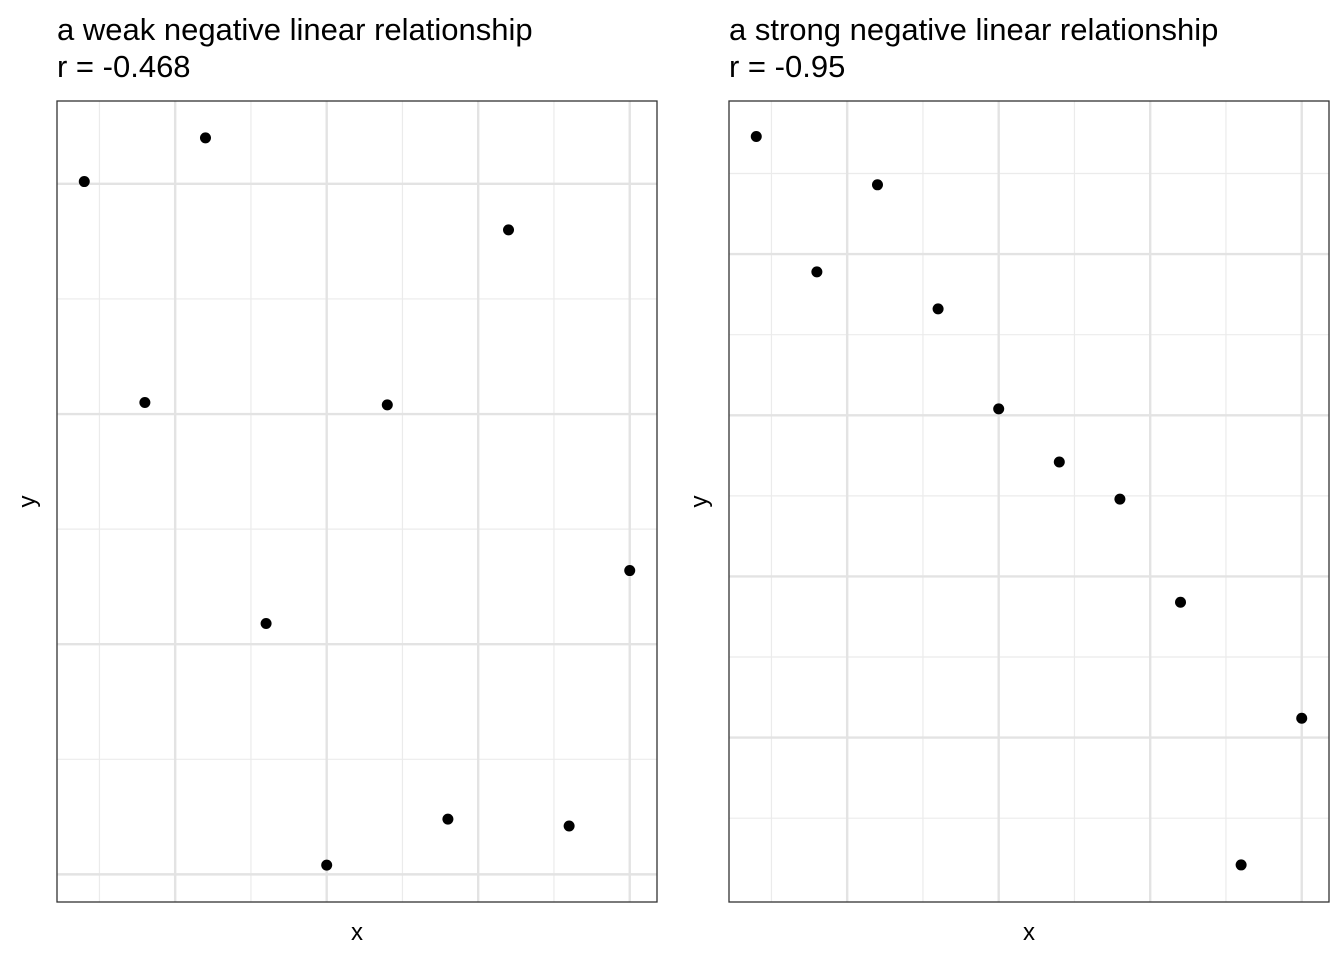  What do you see at coordinates (295, 29) in the screenshot?
I see `chart-title: a weak negative linear relationship` at bounding box center [295, 29].